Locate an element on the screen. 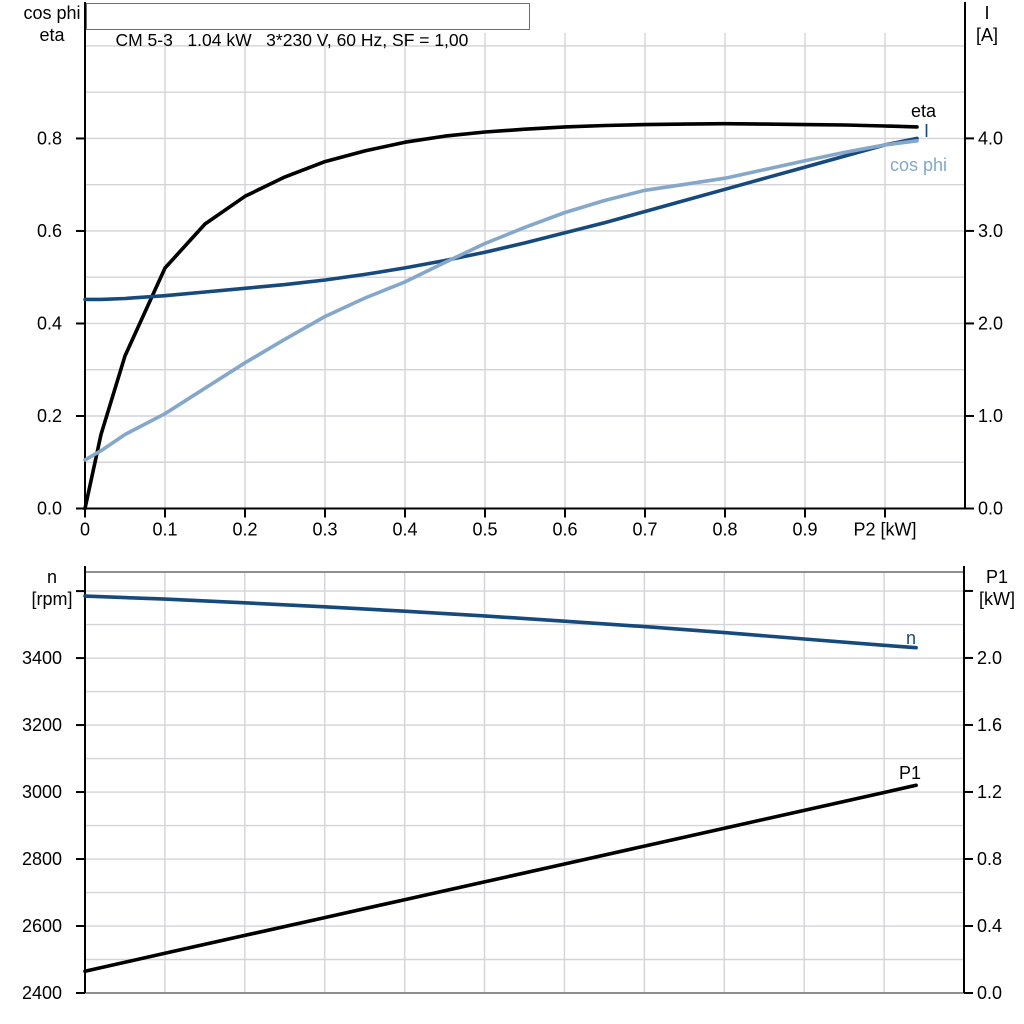 This screenshot has width=1024, height=1024. y-right-header-line1: P1 is located at coordinates (997, 577).